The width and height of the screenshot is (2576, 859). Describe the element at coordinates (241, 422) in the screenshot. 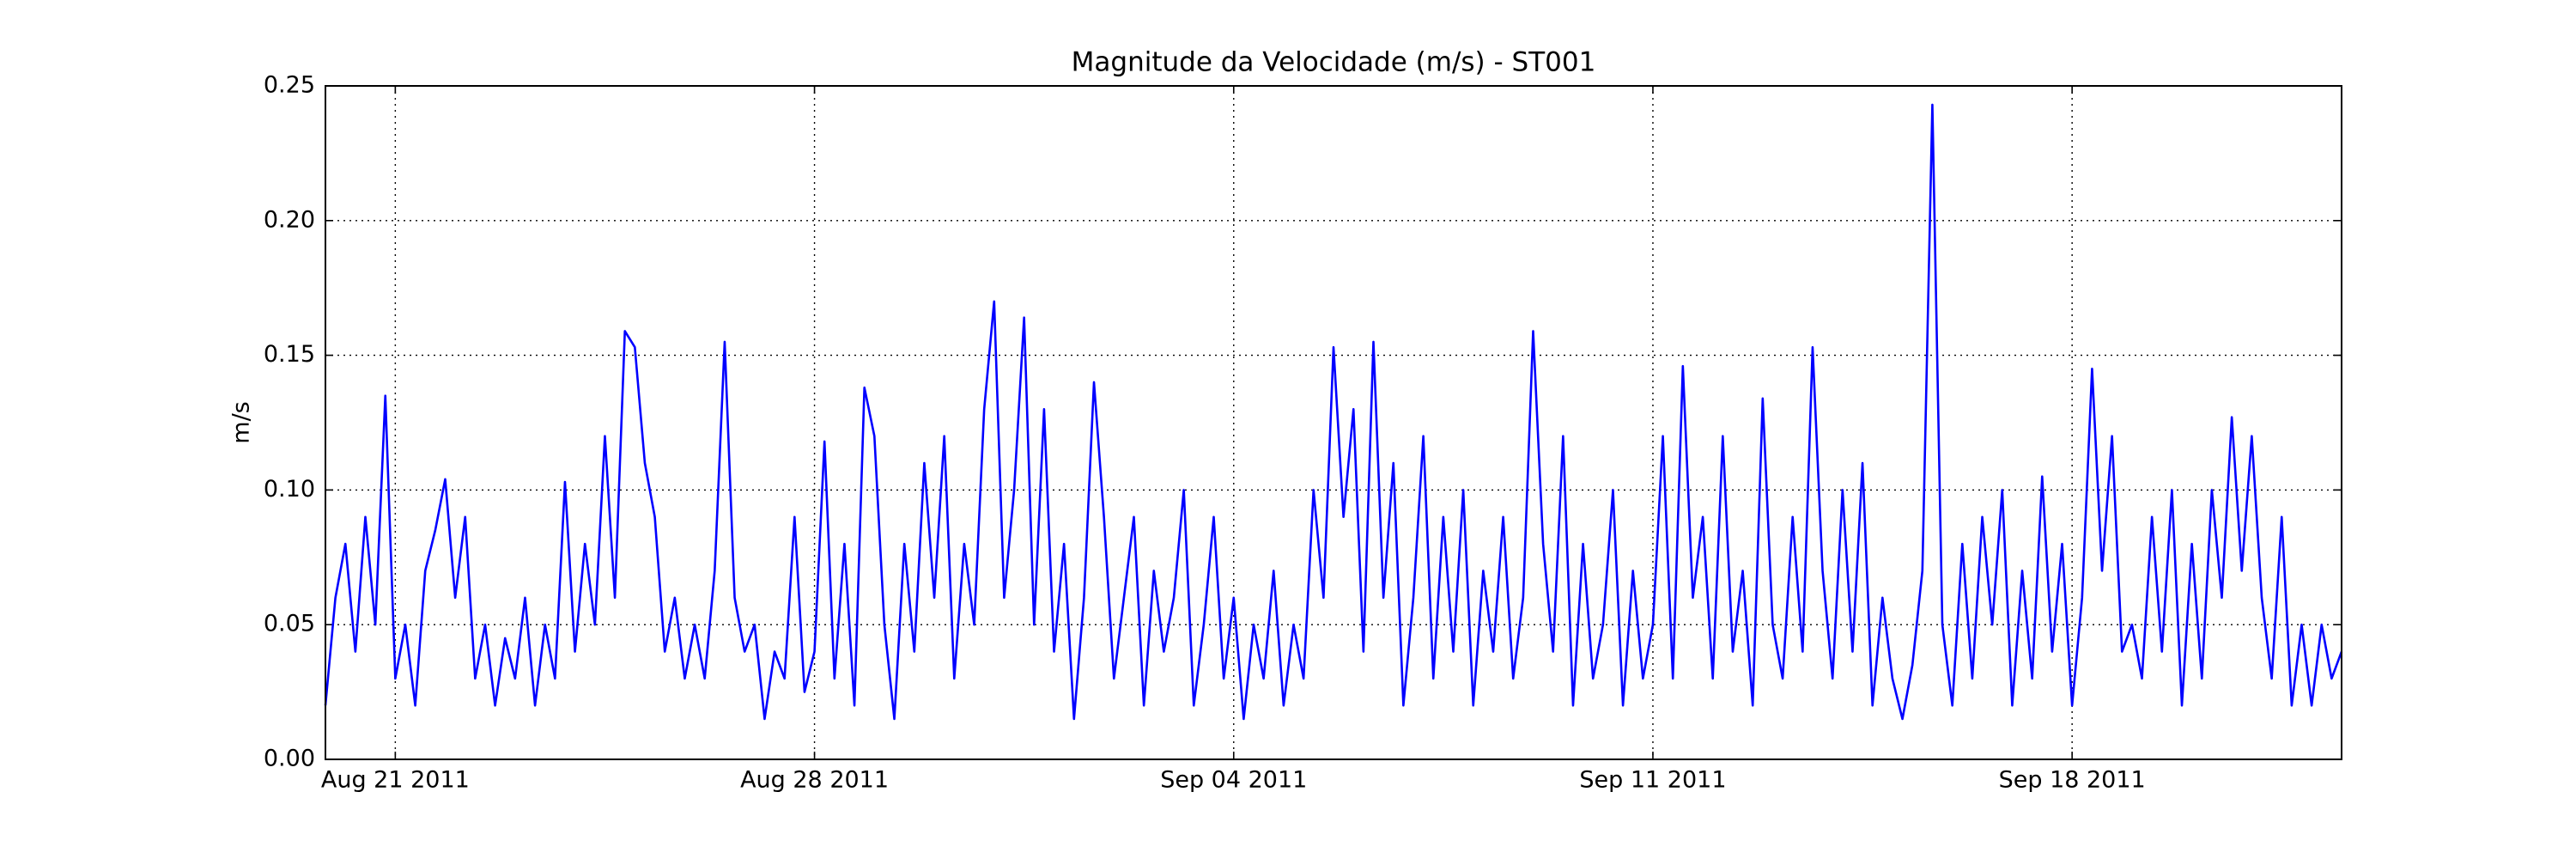

I see `y-axis-label: m/s` at that location.